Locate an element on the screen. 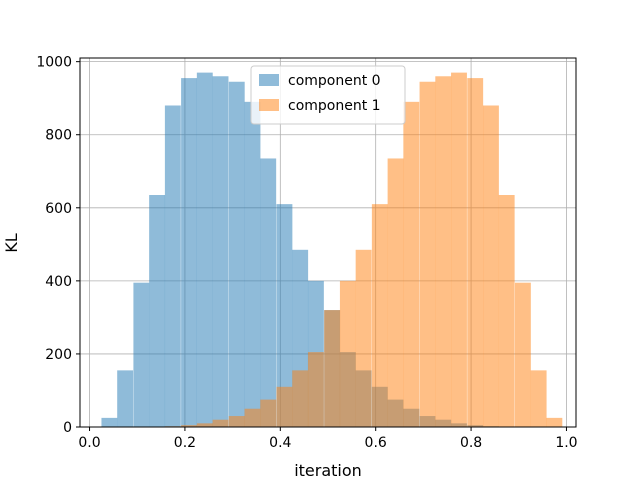 This screenshot has height=480, width=640. y-axis-label: KL is located at coordinates (11, 242).